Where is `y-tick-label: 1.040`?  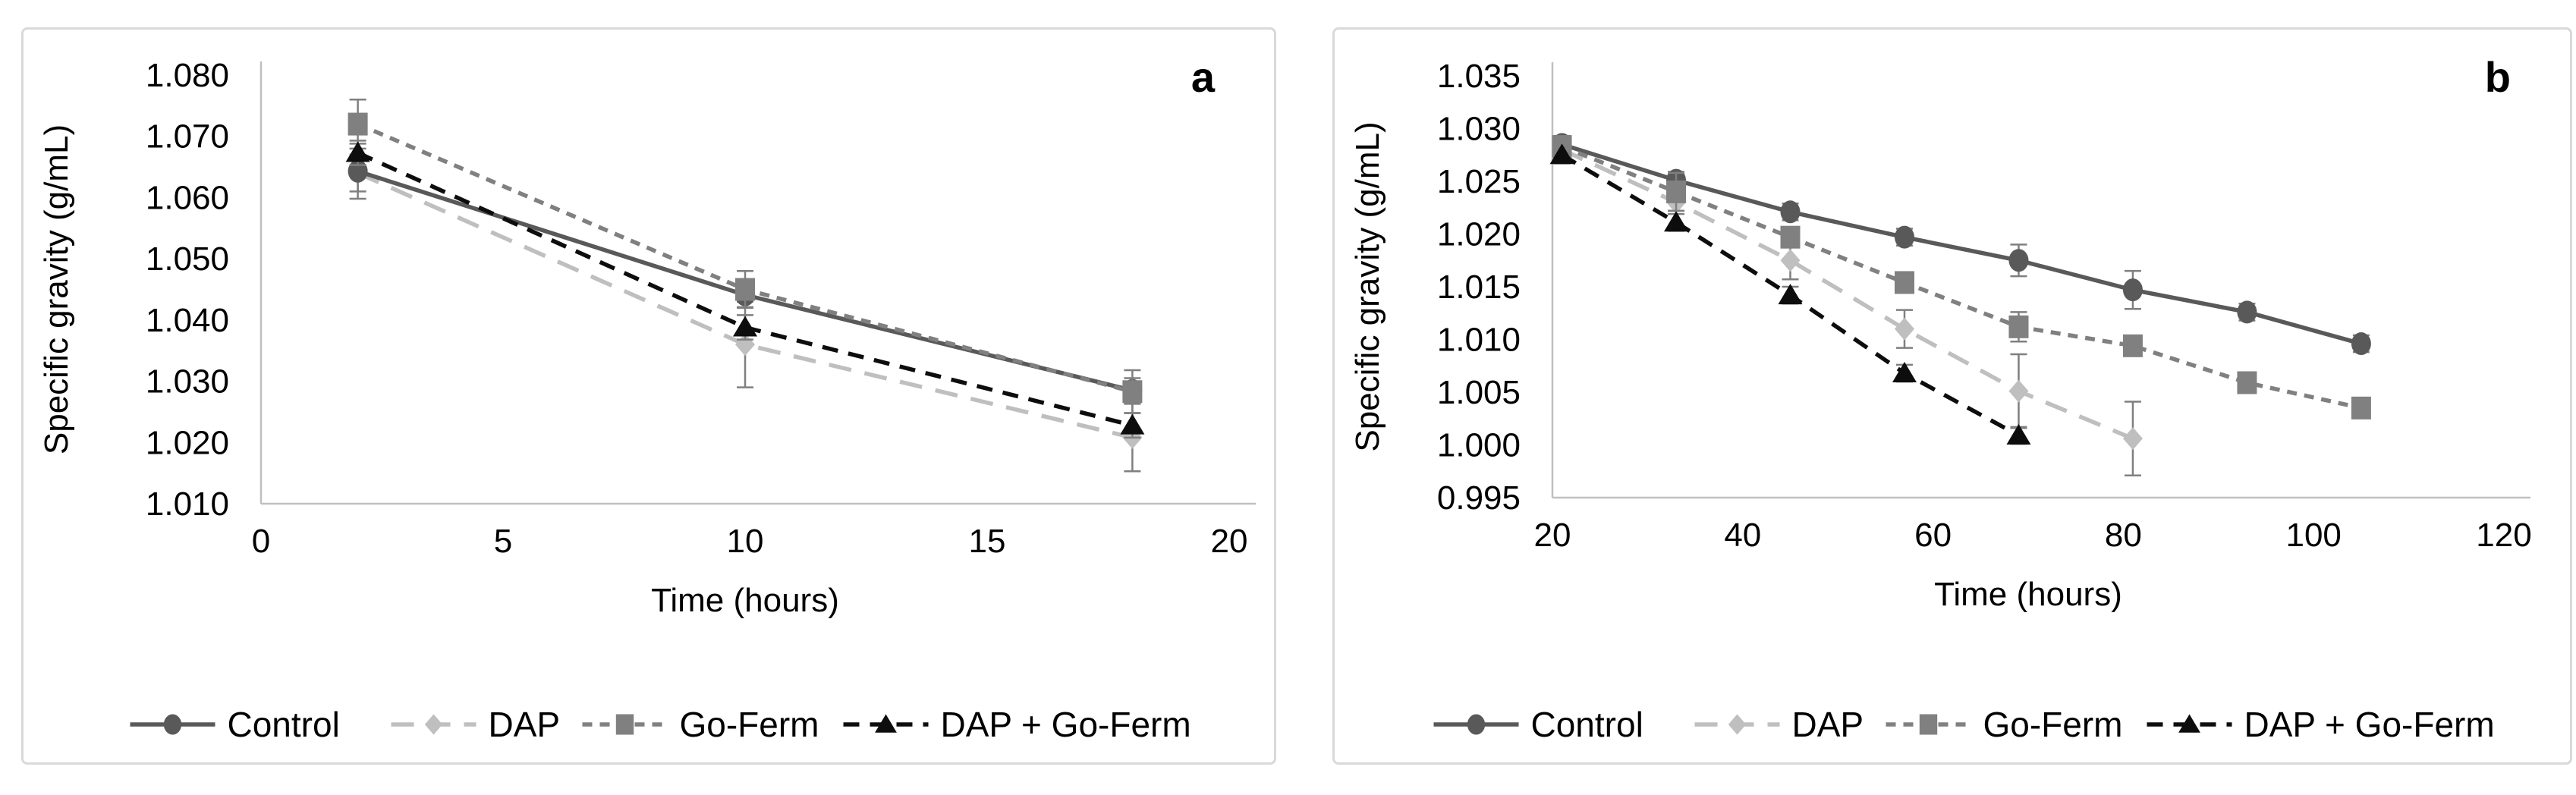
y-tick-label: 1.040 is located at coordinates (187, 320).